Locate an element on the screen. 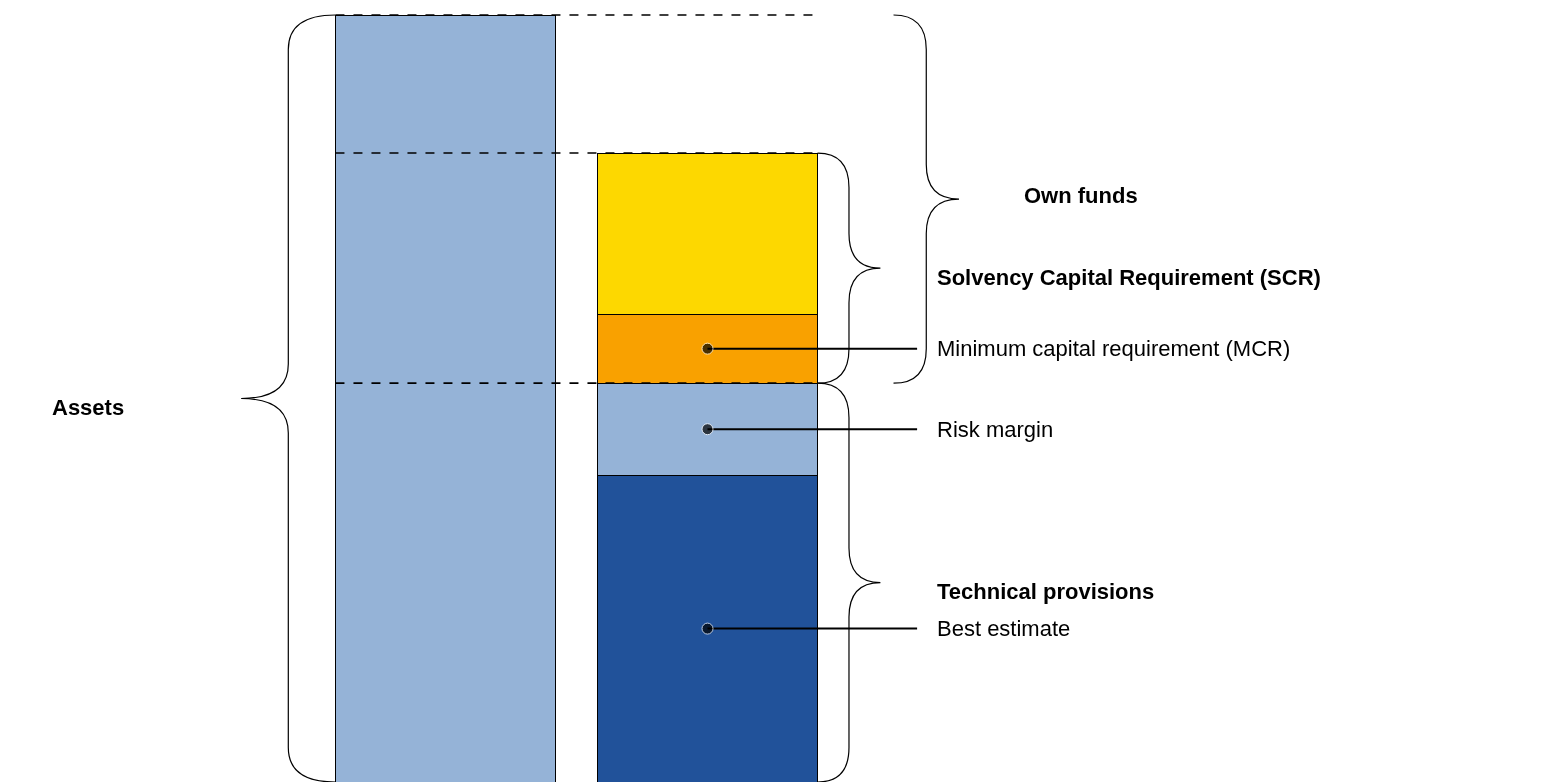 Image resolution: width=1548 pixels, height=782 pixels. text: Risk margin is located at coordinates (995, 429).